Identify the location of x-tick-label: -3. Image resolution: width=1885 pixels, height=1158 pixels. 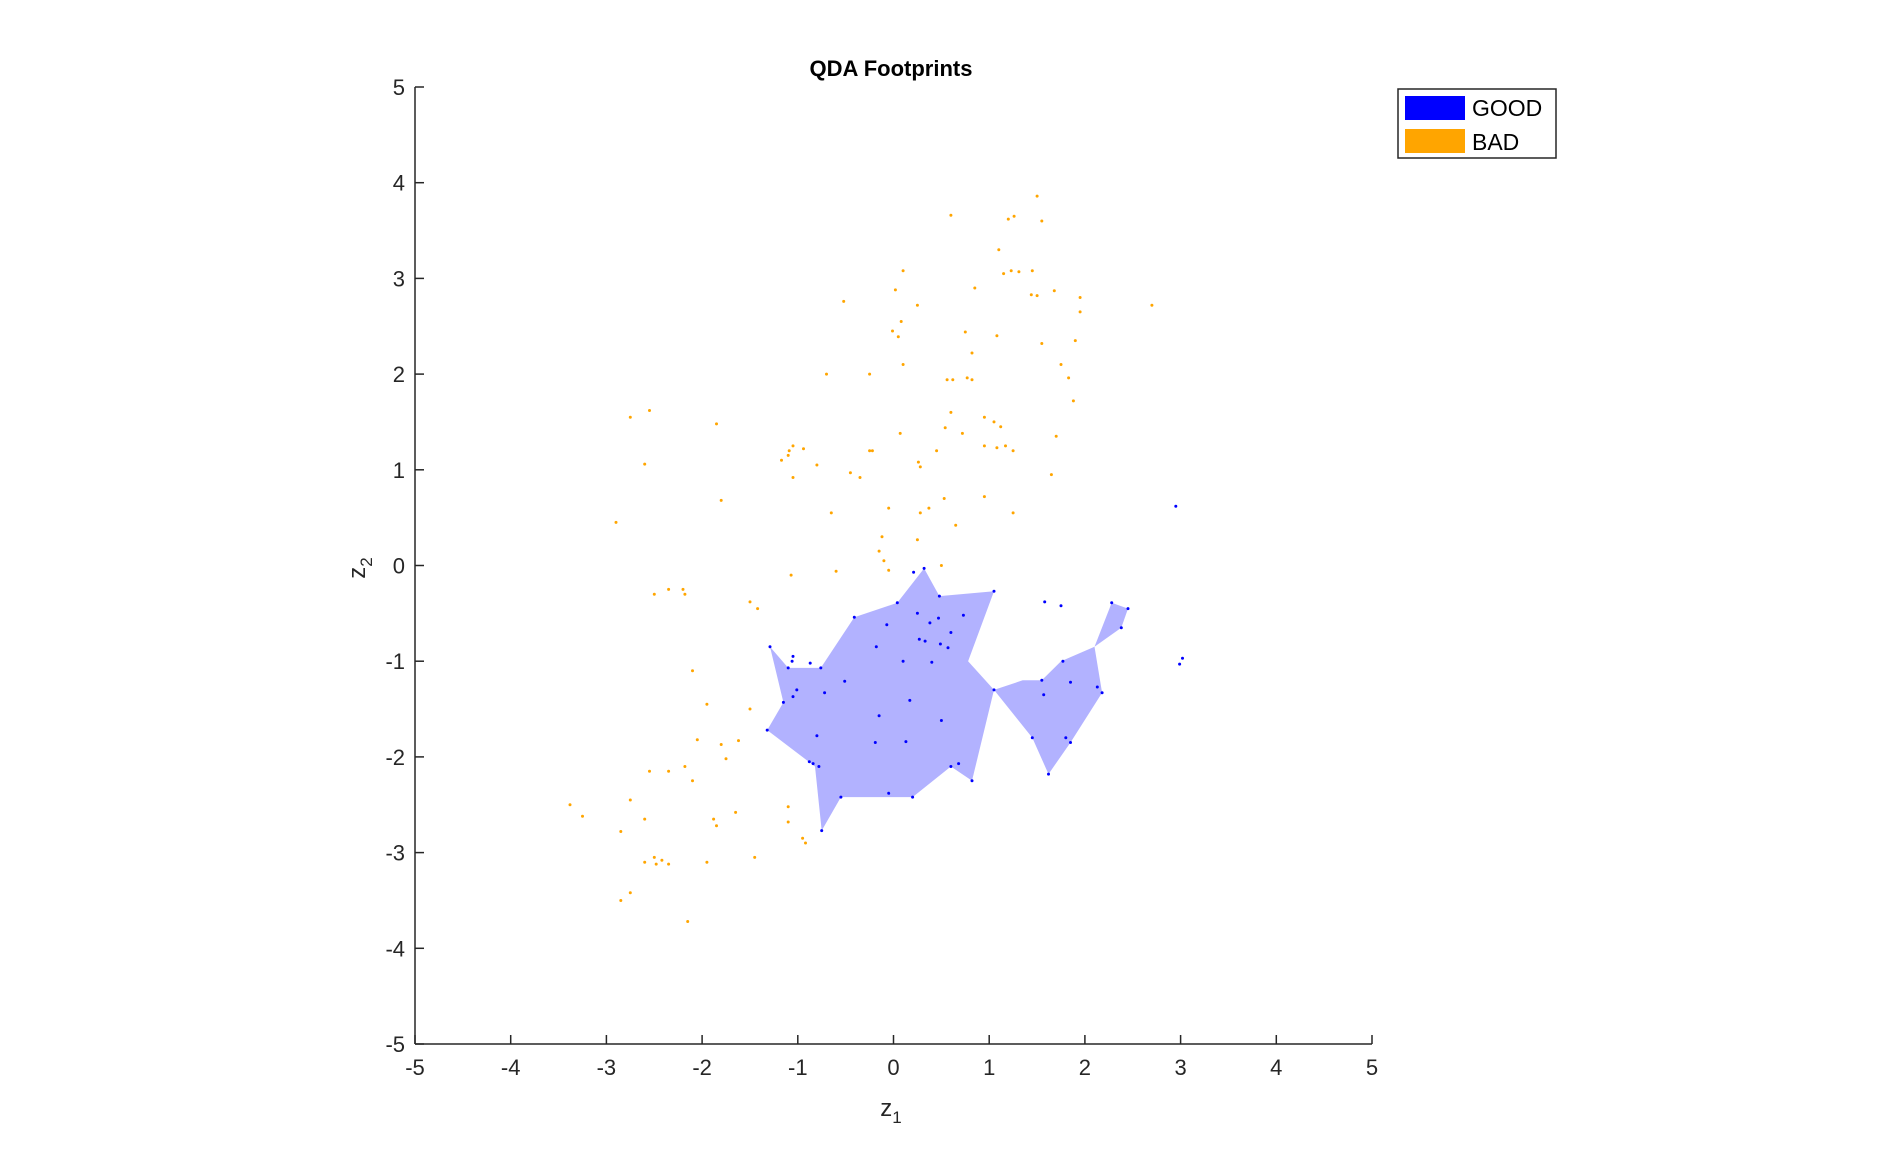
(607, 1067).